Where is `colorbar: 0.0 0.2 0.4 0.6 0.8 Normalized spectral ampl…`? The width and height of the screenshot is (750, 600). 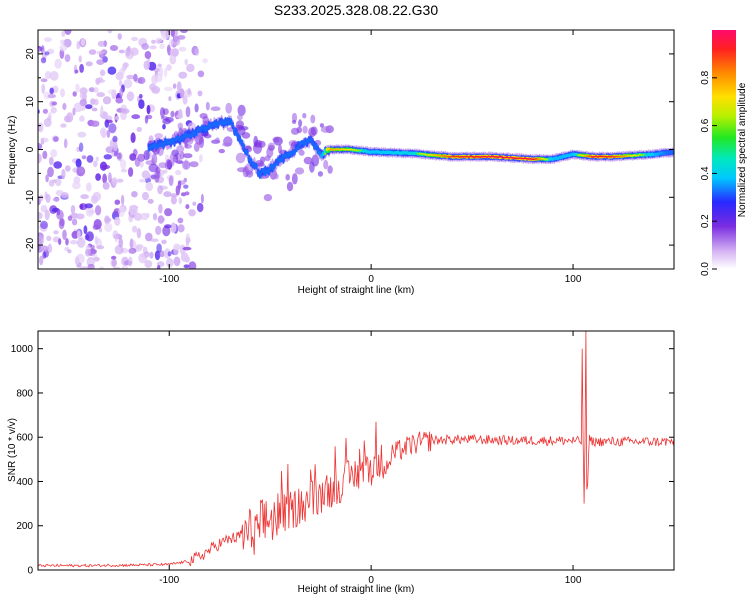 colorbar: 0.0 0.2 0.4 0.6 0.8 Normalized spectral ampl… is located at coordinates (724, 153).